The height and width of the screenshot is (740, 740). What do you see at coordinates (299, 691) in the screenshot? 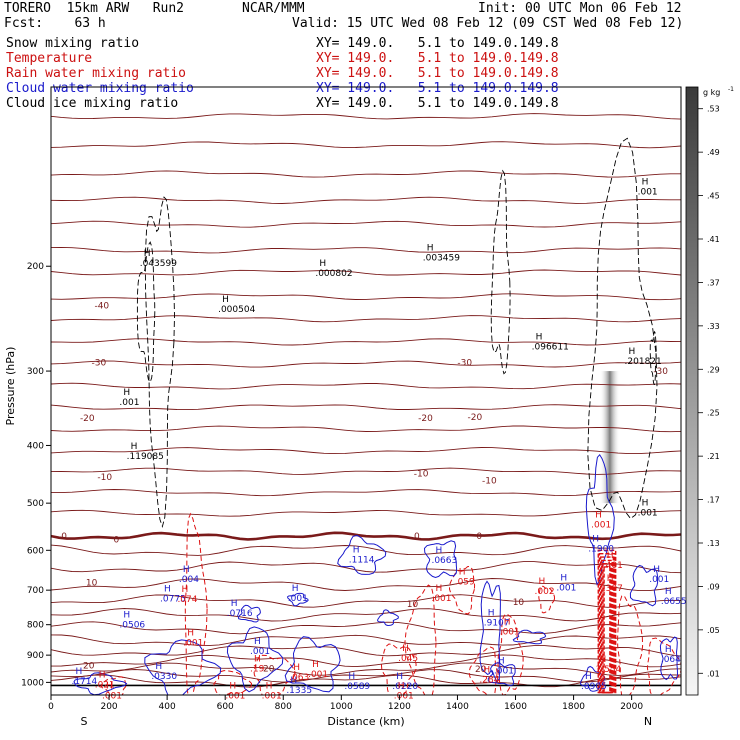
I see `maximum-value-label: .1335` at bounding box center [299, 691].